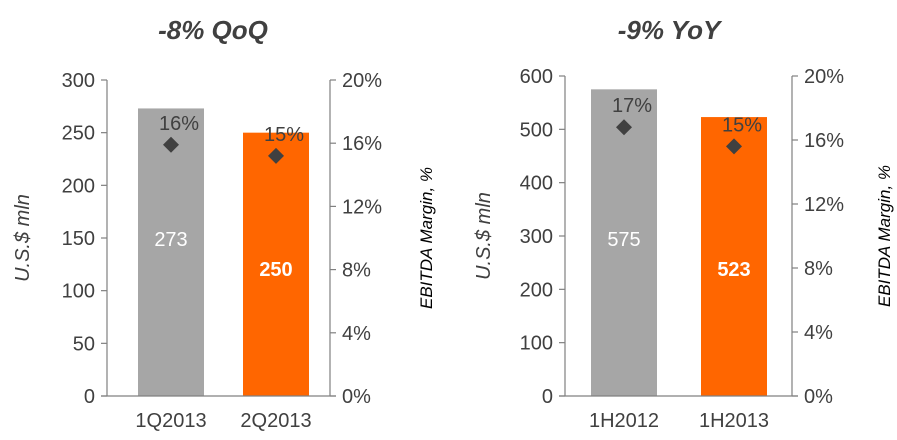  I want to click on bar-1H2013, so click(734, 257).